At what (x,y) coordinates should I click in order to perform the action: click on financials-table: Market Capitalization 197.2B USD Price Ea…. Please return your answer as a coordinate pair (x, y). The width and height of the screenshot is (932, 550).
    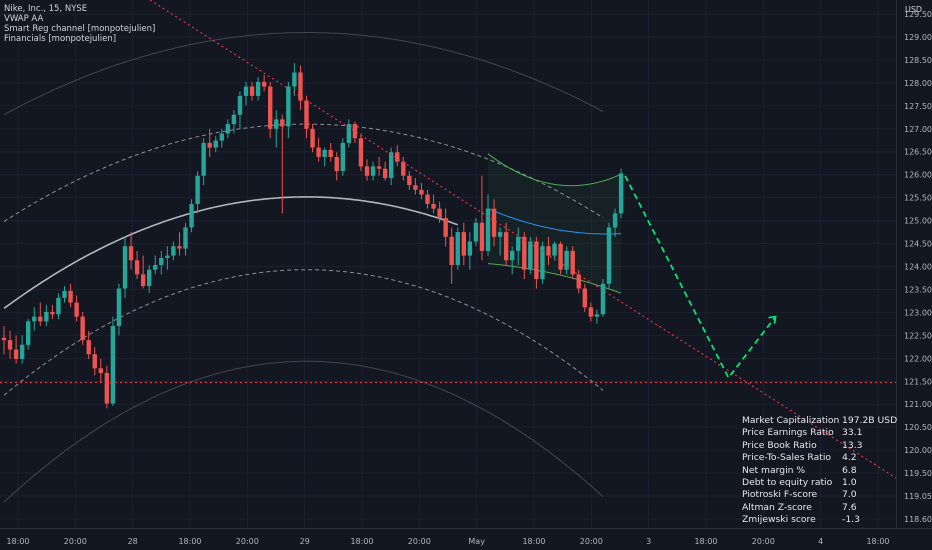
    Looking at the image, I should click on (822, 471).